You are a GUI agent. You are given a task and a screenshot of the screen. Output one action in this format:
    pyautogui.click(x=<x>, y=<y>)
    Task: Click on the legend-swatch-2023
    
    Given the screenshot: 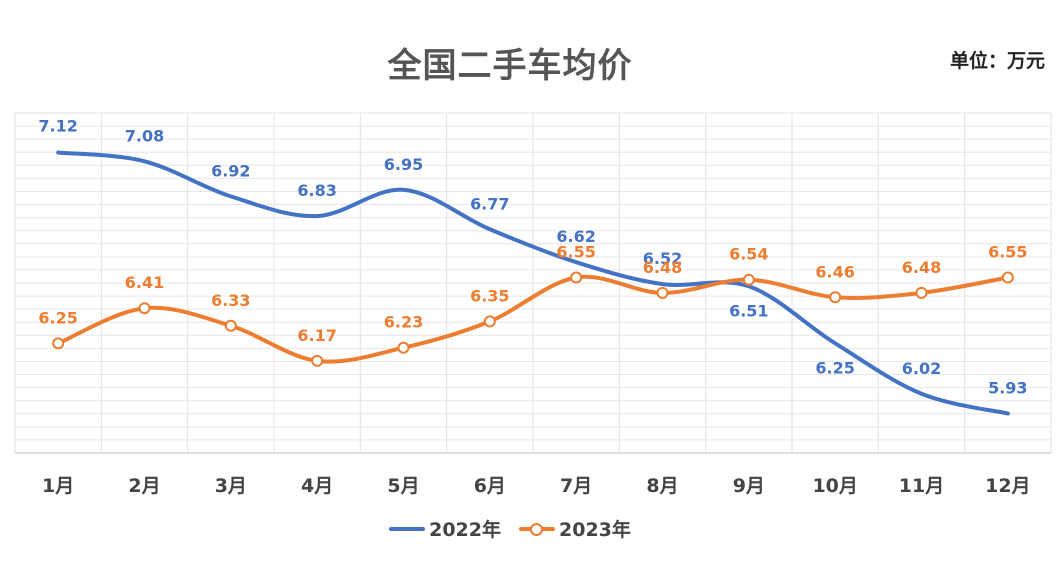 What is the action you would take?
    pyautogui.click(x=537, y=529)
    